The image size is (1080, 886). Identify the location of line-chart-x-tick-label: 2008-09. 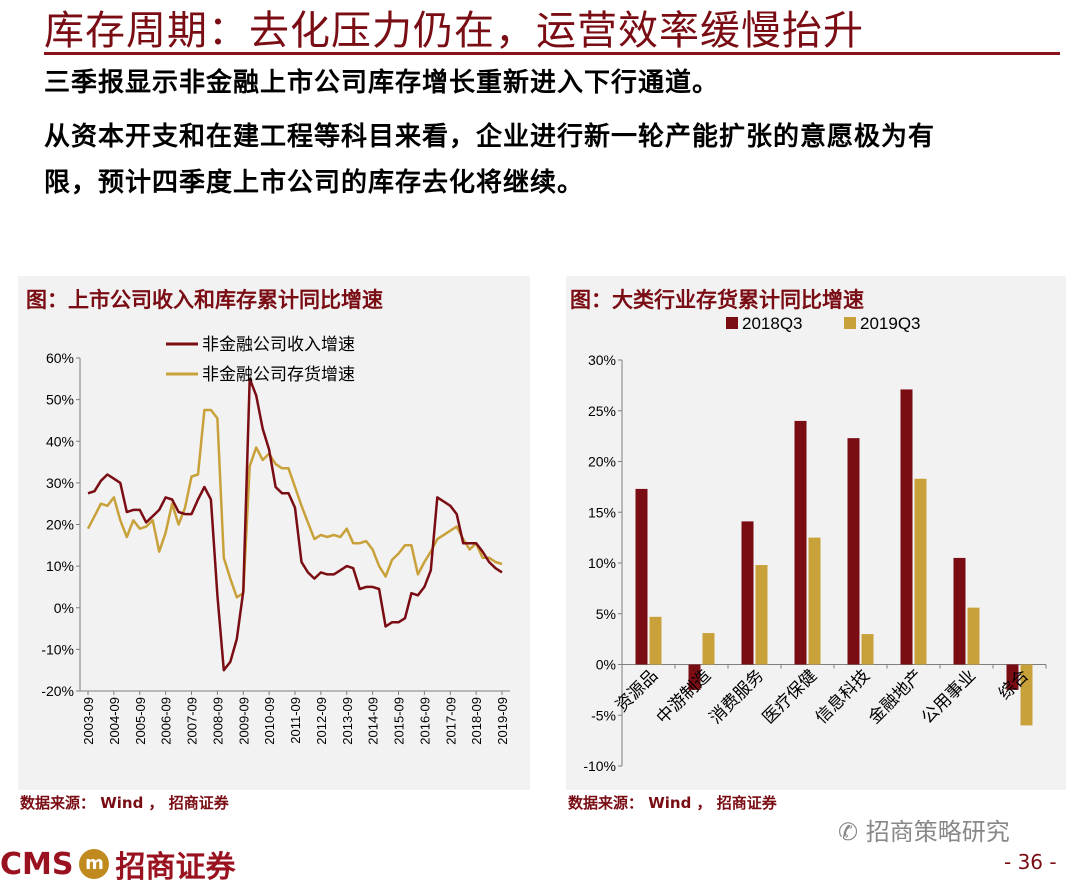
(217, 721).